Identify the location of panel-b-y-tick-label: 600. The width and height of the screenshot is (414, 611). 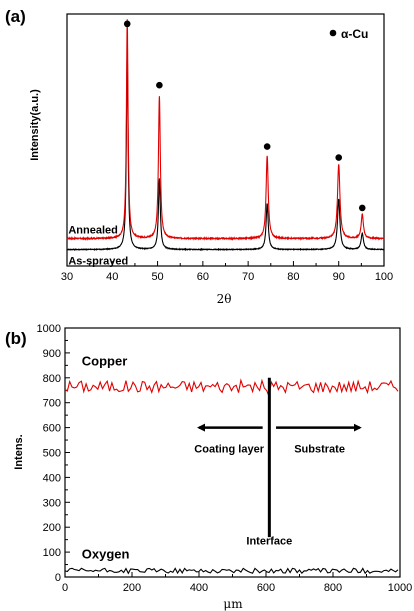
(52, 429).